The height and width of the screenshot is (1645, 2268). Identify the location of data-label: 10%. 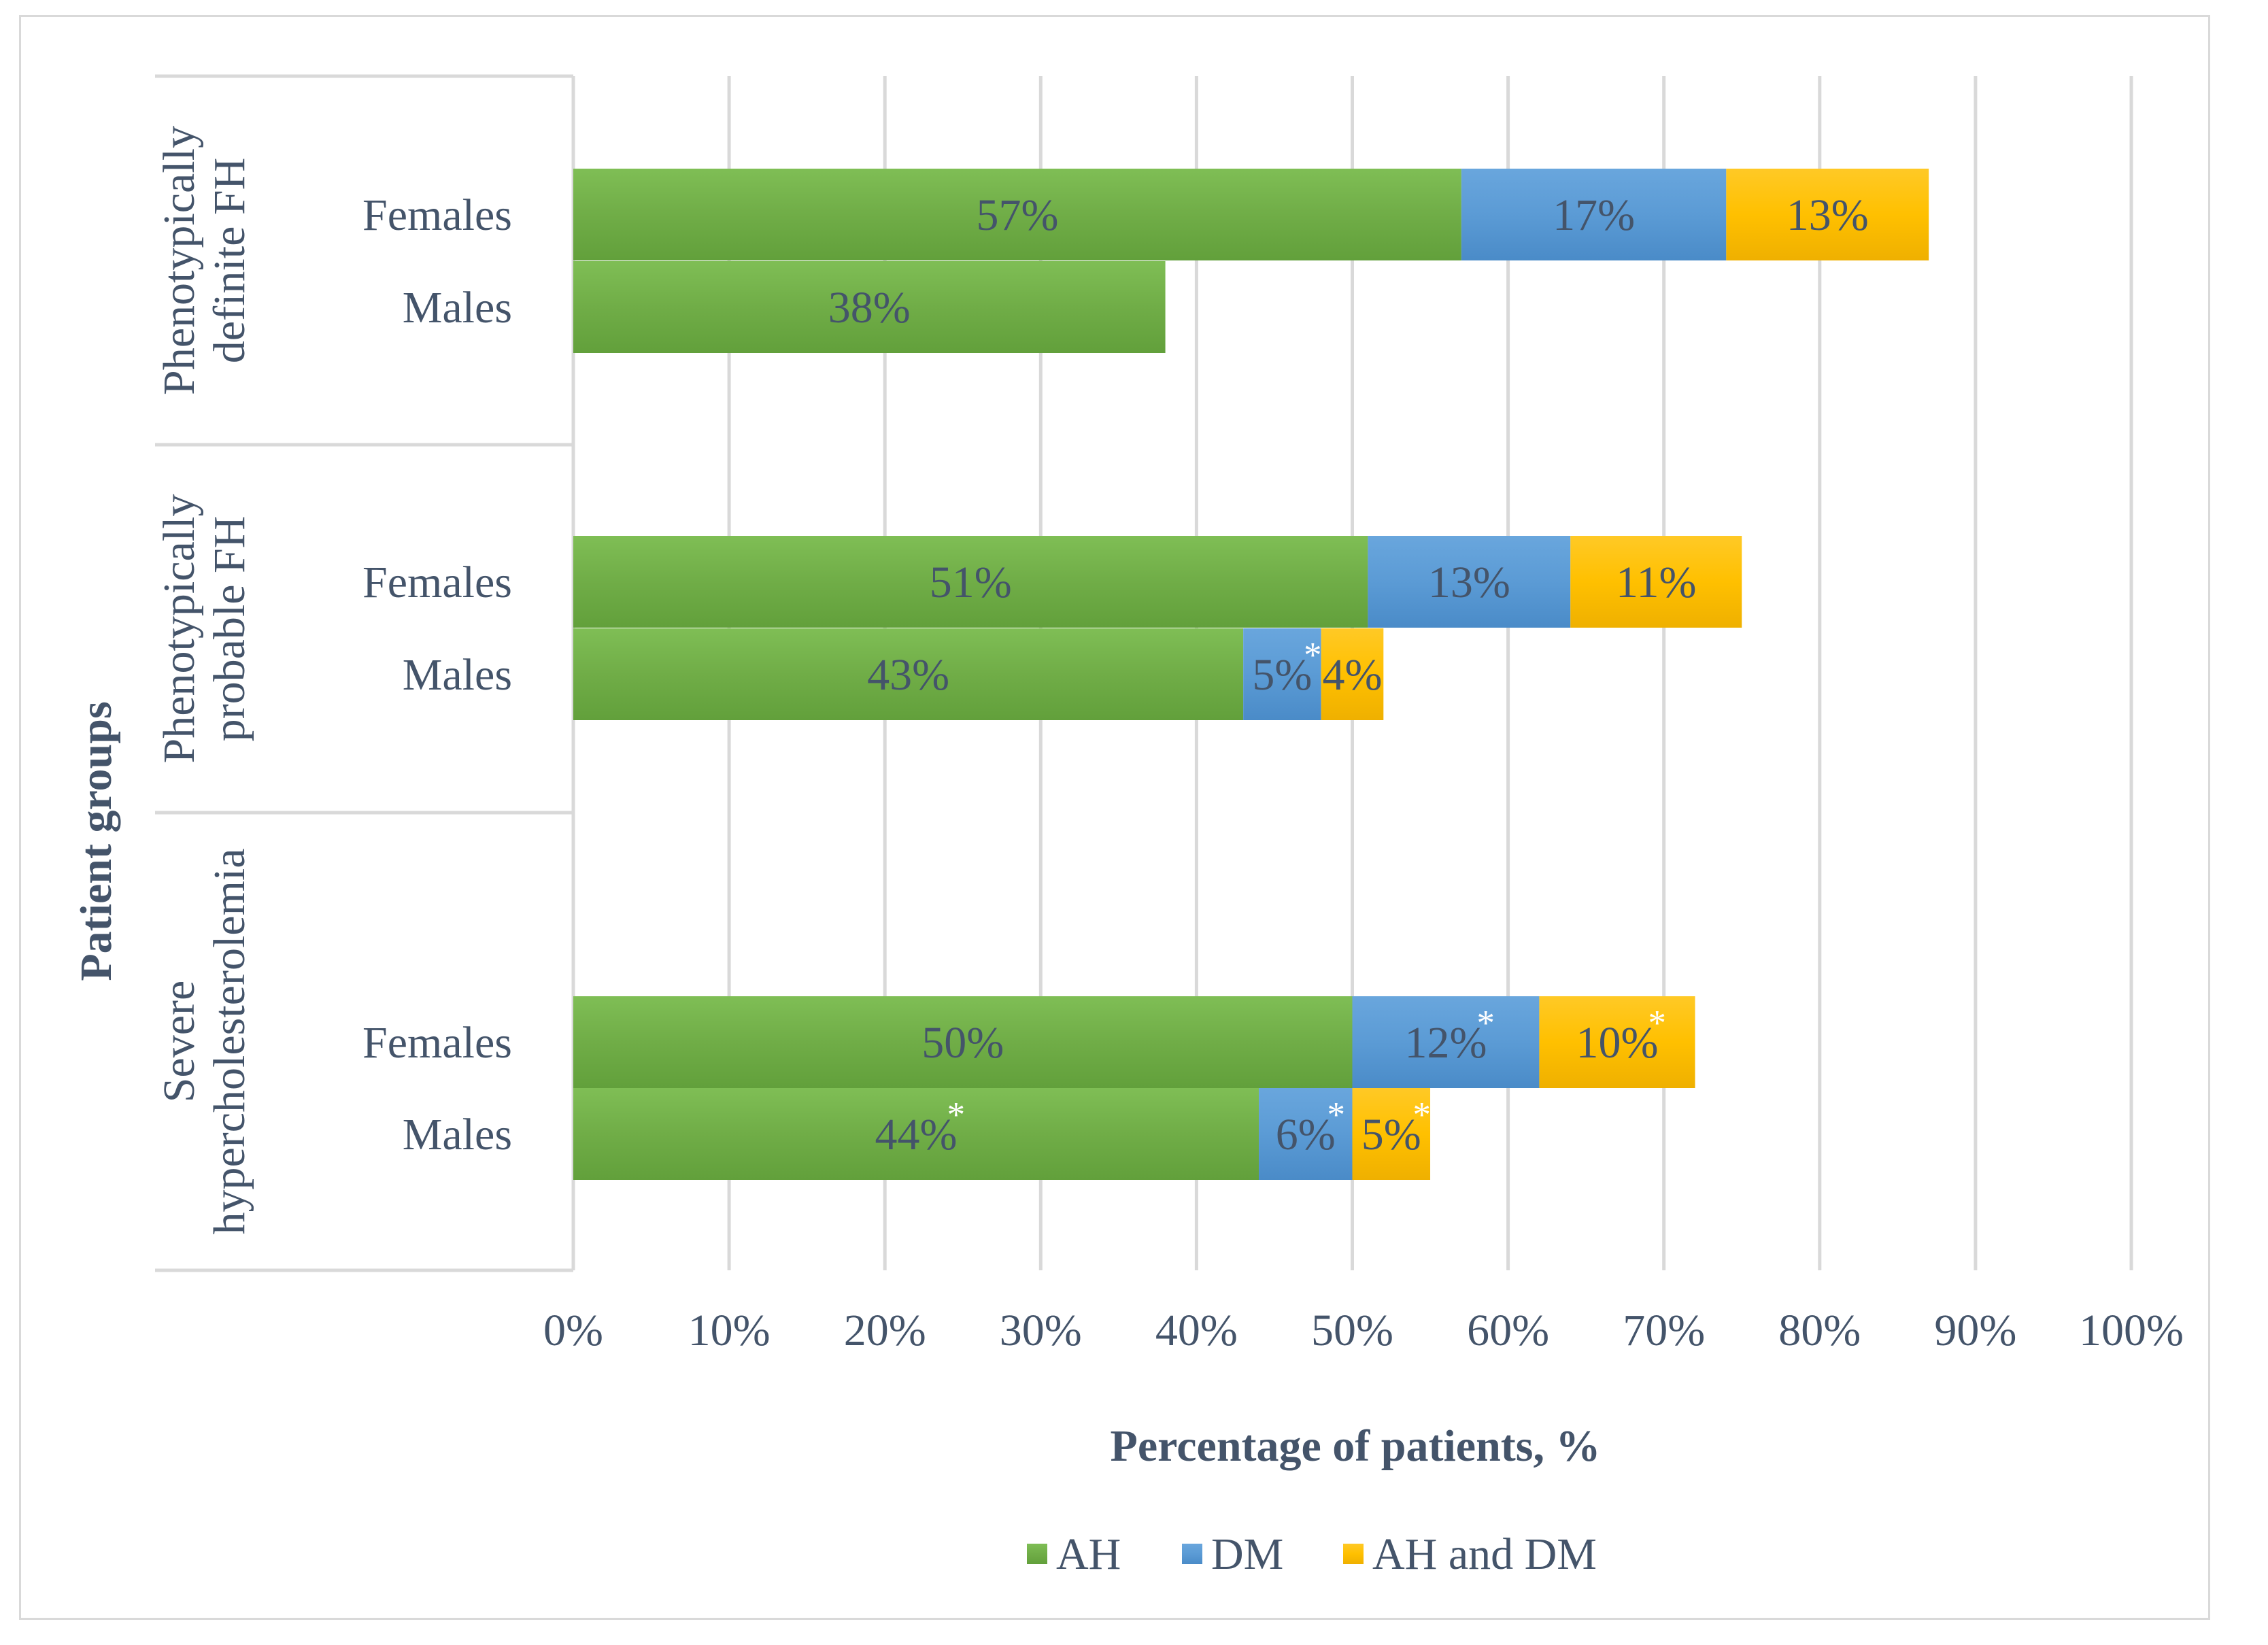
(1617, 1043).